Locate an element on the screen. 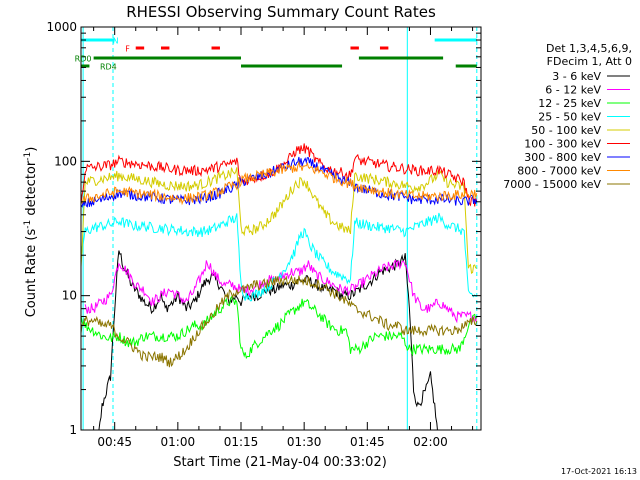 The width and height of the screenshot is (640, 480). y-tick-label-10: 10 is located at coordinates (69, 296).